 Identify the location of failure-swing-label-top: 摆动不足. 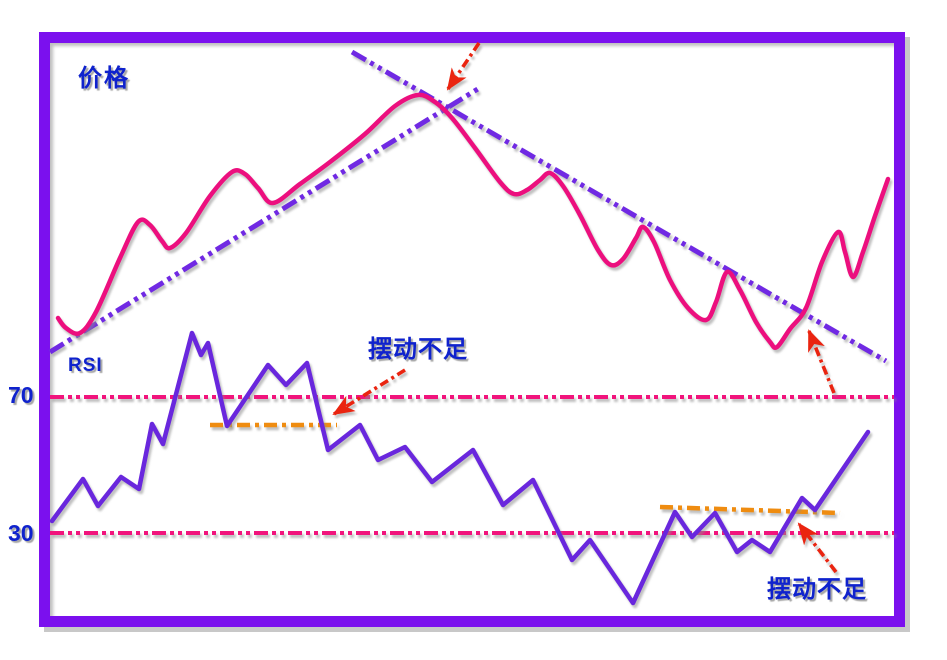
(418, 349).